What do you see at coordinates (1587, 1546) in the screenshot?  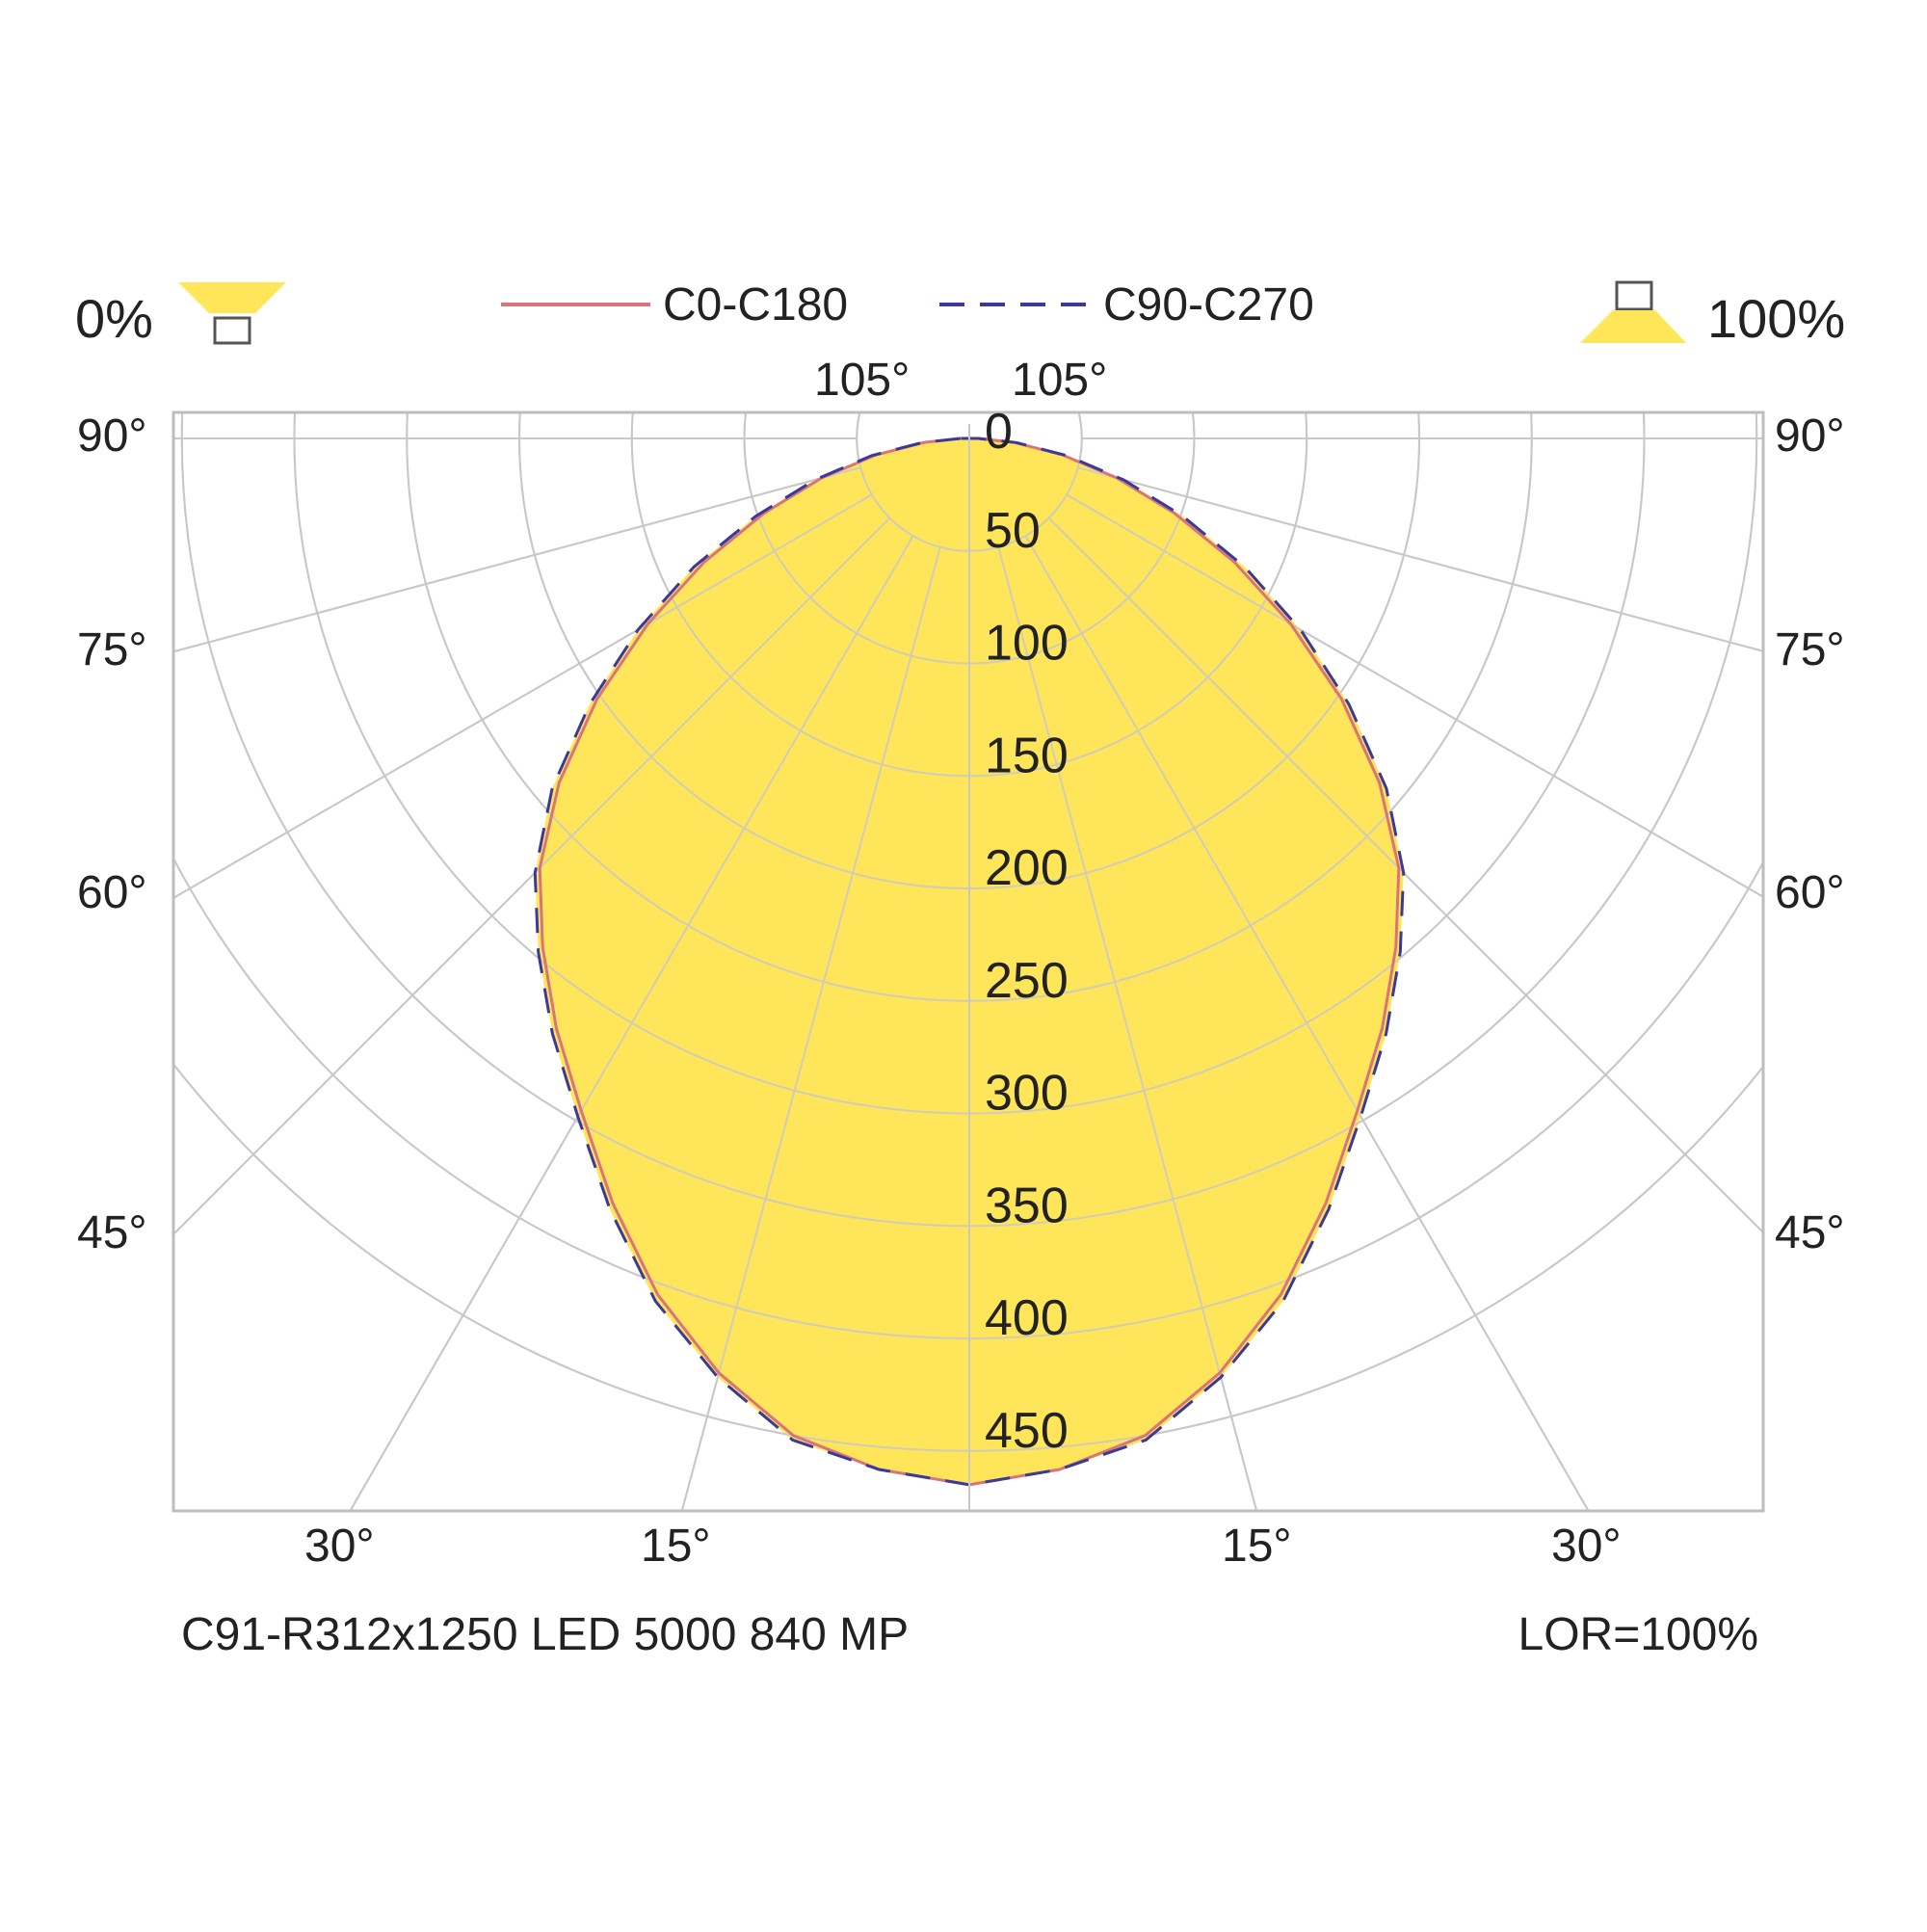 I see `angle-label-bottom-30-right: 30°` at bounding box center [1587, 1546].